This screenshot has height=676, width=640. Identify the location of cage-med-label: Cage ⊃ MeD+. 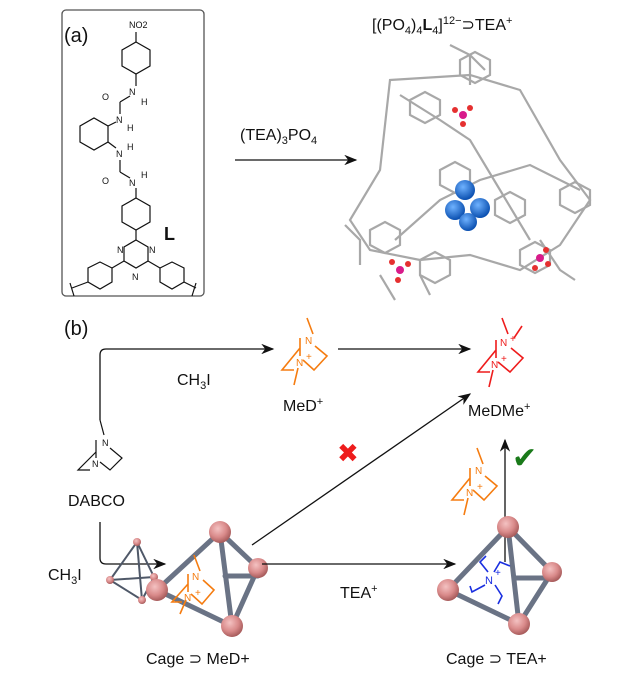
(198, 659).